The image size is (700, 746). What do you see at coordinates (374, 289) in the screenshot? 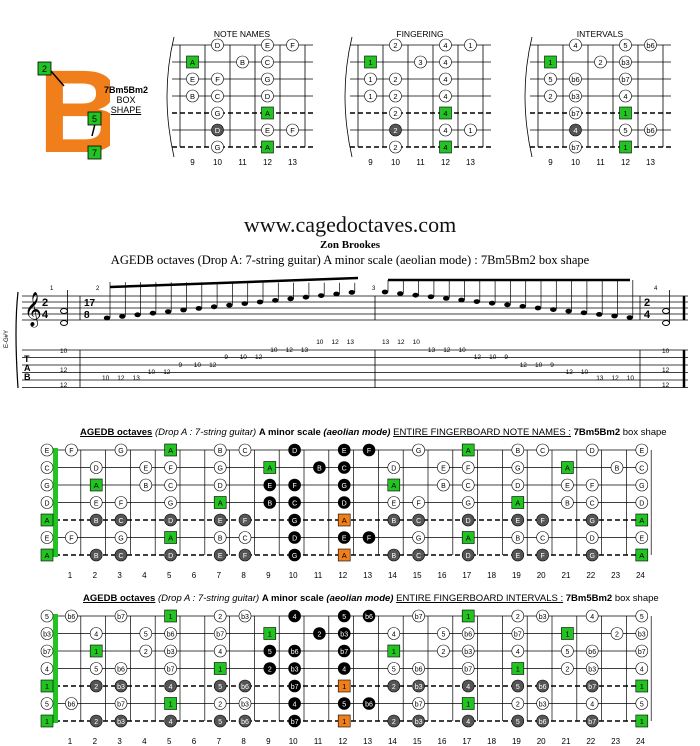
I see `measure-number: 3` at bounding box center [374, 289].